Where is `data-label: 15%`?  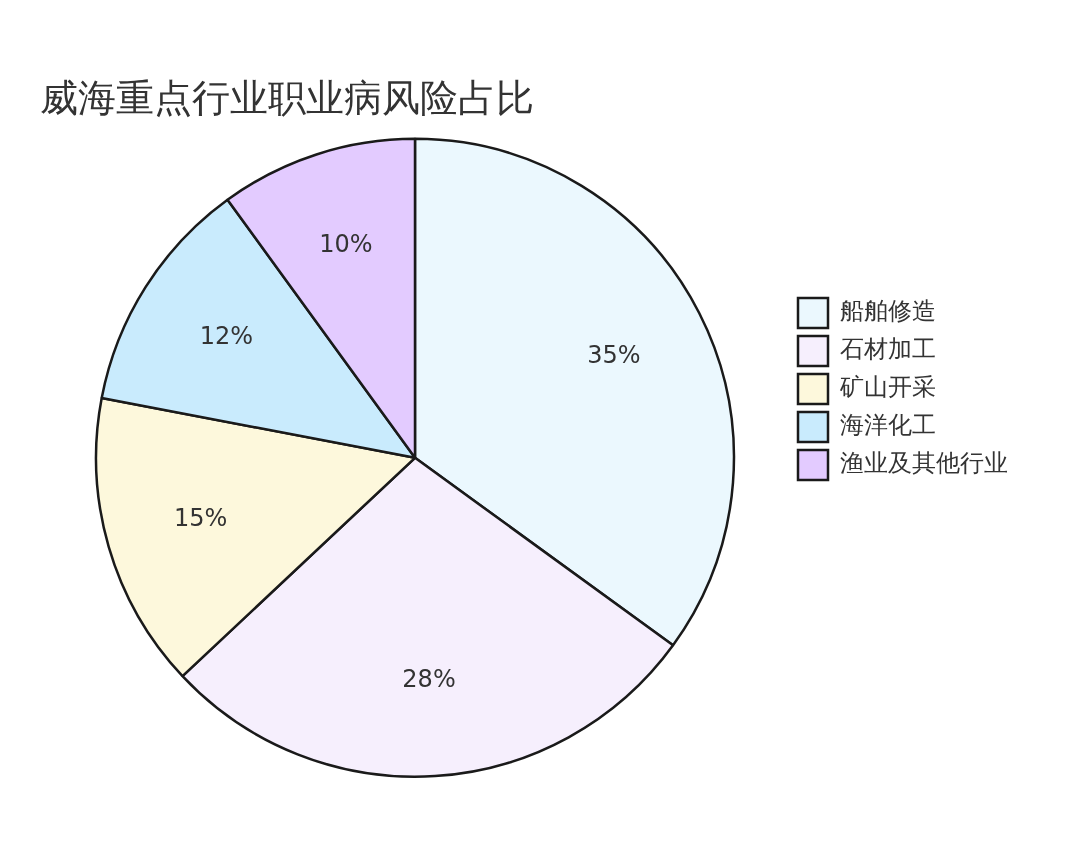
data-label: 15% is located at coordinates (200, 518).